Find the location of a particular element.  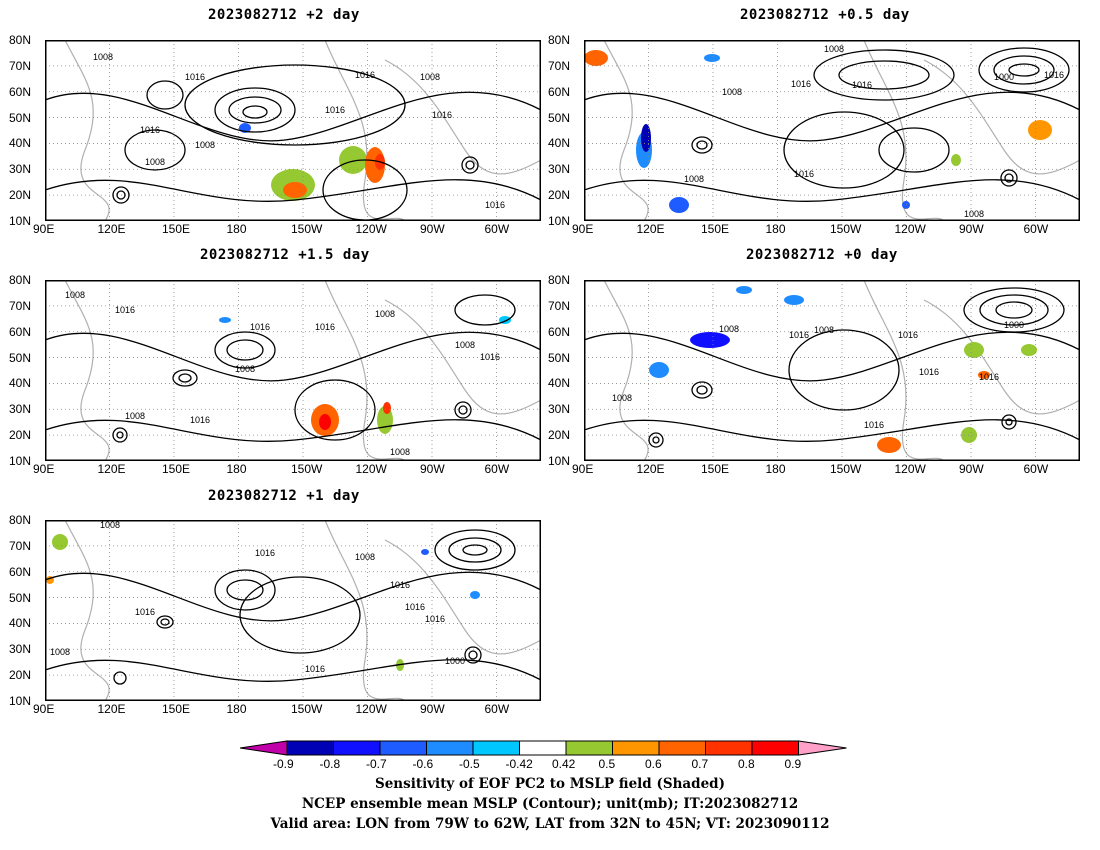

latitude-tick-label: 10N is located at coordinates (559, 461).